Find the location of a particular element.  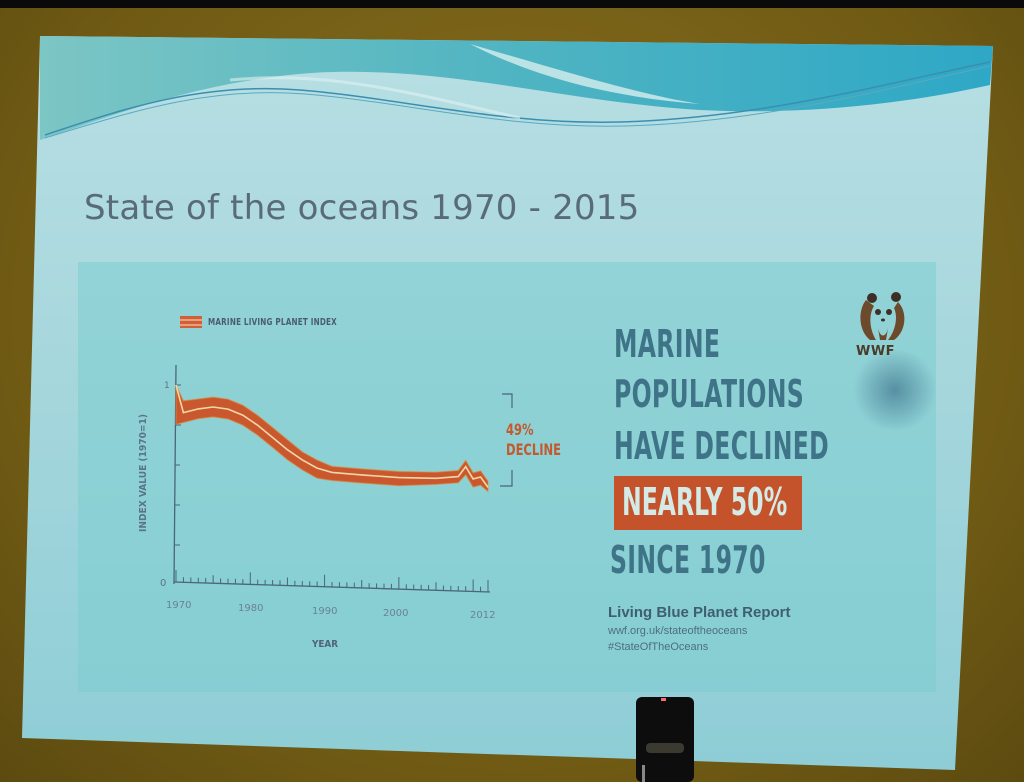

x-tick-label-1970: 1970 is located at coordinates (178, 605).